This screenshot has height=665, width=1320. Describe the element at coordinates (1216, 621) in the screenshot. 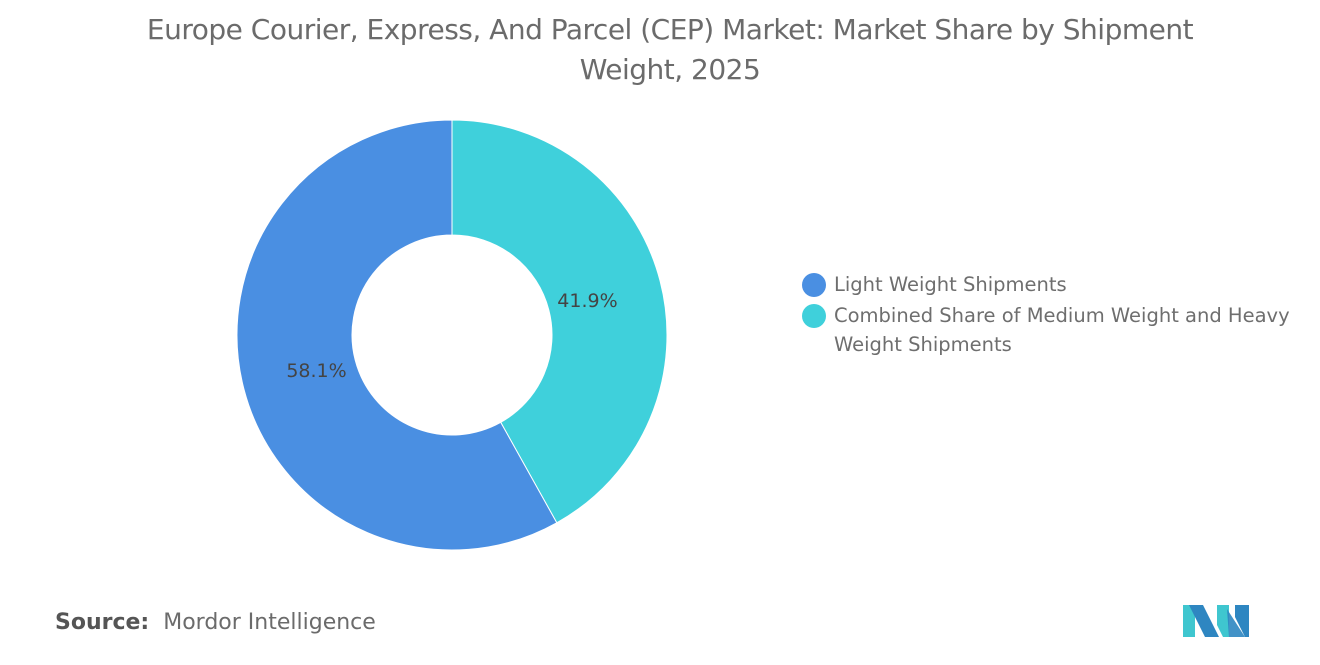

I see `mordor-intelligence-logo` at that location.